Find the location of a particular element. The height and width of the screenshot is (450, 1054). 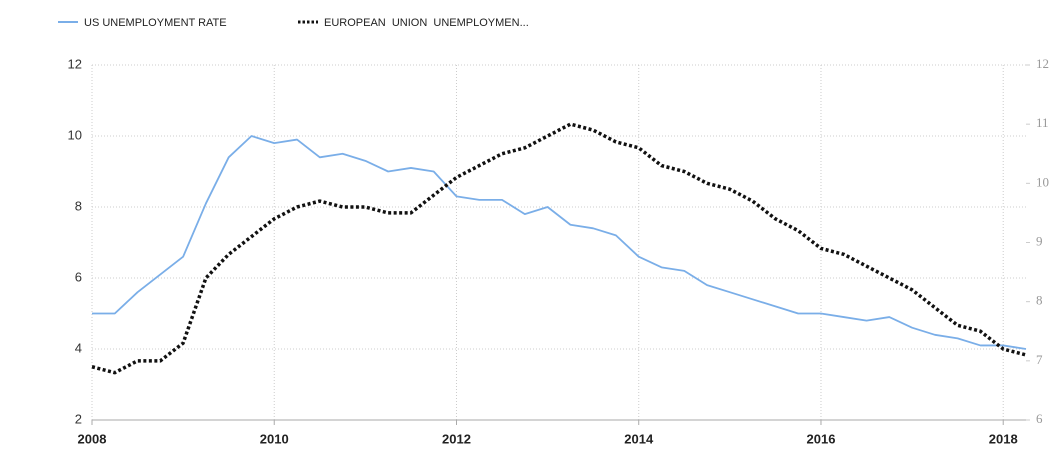

y2-tick-label: 8 is located at coordinates (1039, 300).